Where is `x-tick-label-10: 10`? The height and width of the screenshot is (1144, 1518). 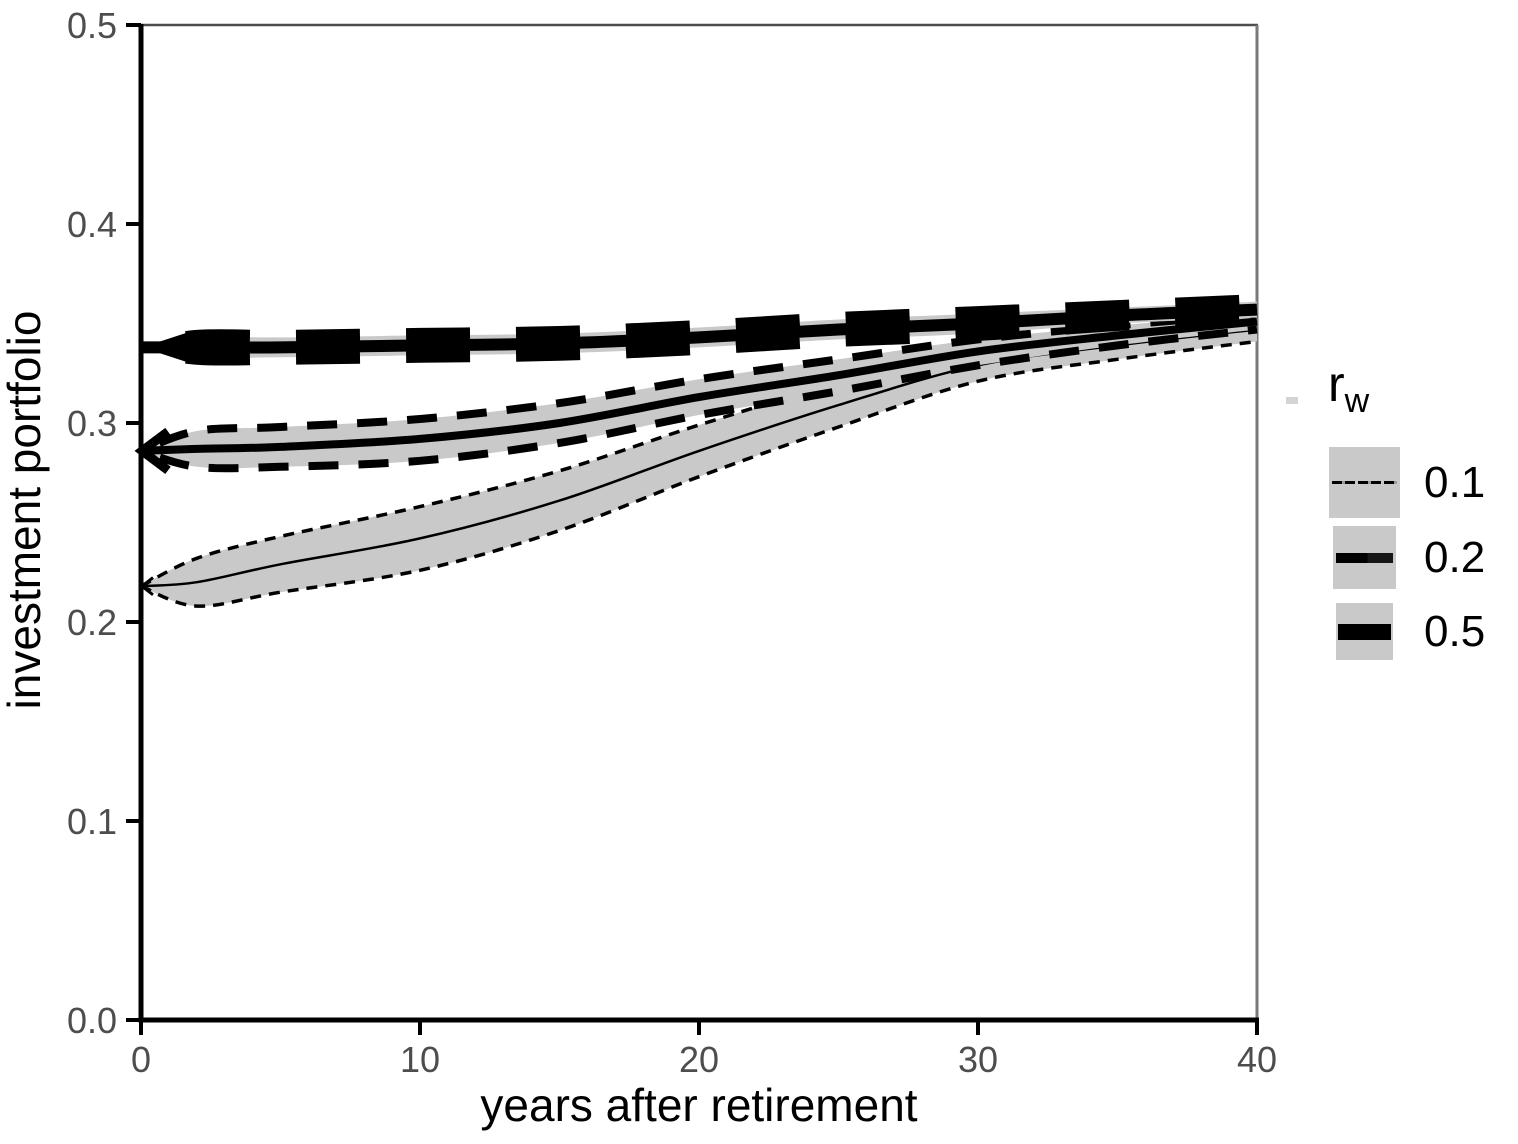 x-tick-label-10: 10 is located at coordinates (420, 1059).